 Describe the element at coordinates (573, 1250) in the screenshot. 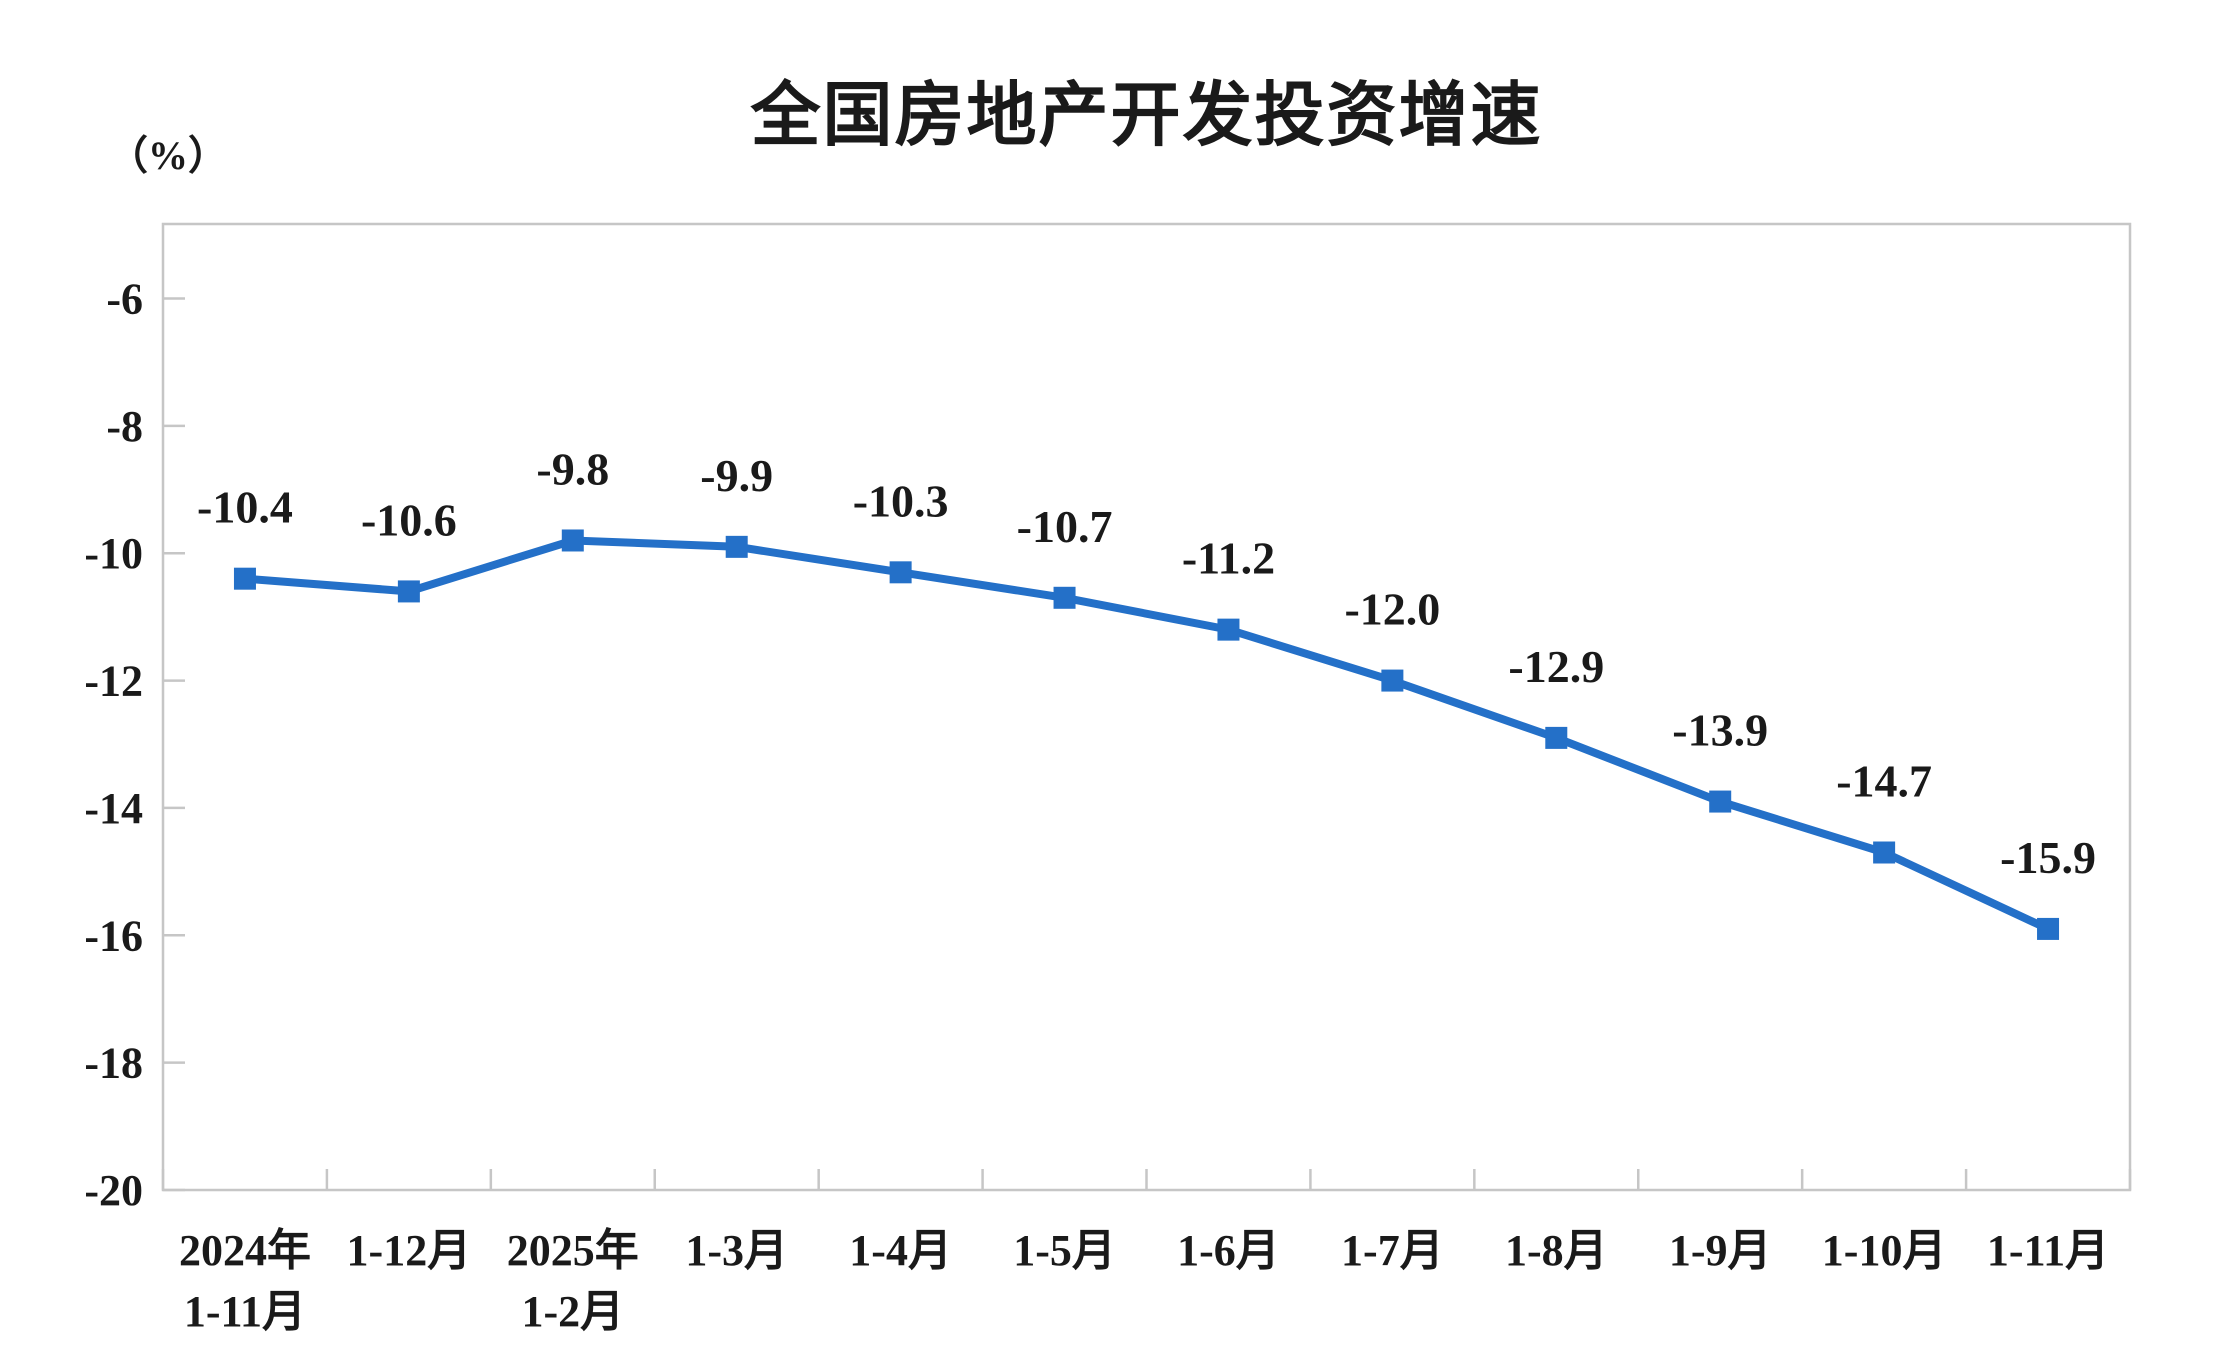

I see `x-axis-label: 2025年` at that location.